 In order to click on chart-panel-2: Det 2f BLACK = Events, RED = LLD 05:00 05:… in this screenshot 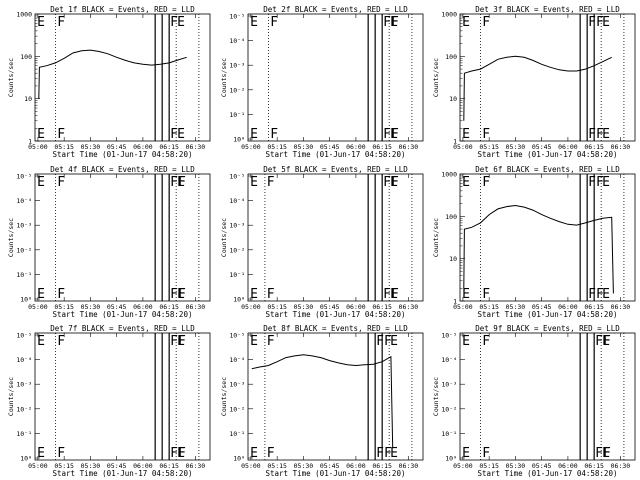, I will do `click(322, 82)`.